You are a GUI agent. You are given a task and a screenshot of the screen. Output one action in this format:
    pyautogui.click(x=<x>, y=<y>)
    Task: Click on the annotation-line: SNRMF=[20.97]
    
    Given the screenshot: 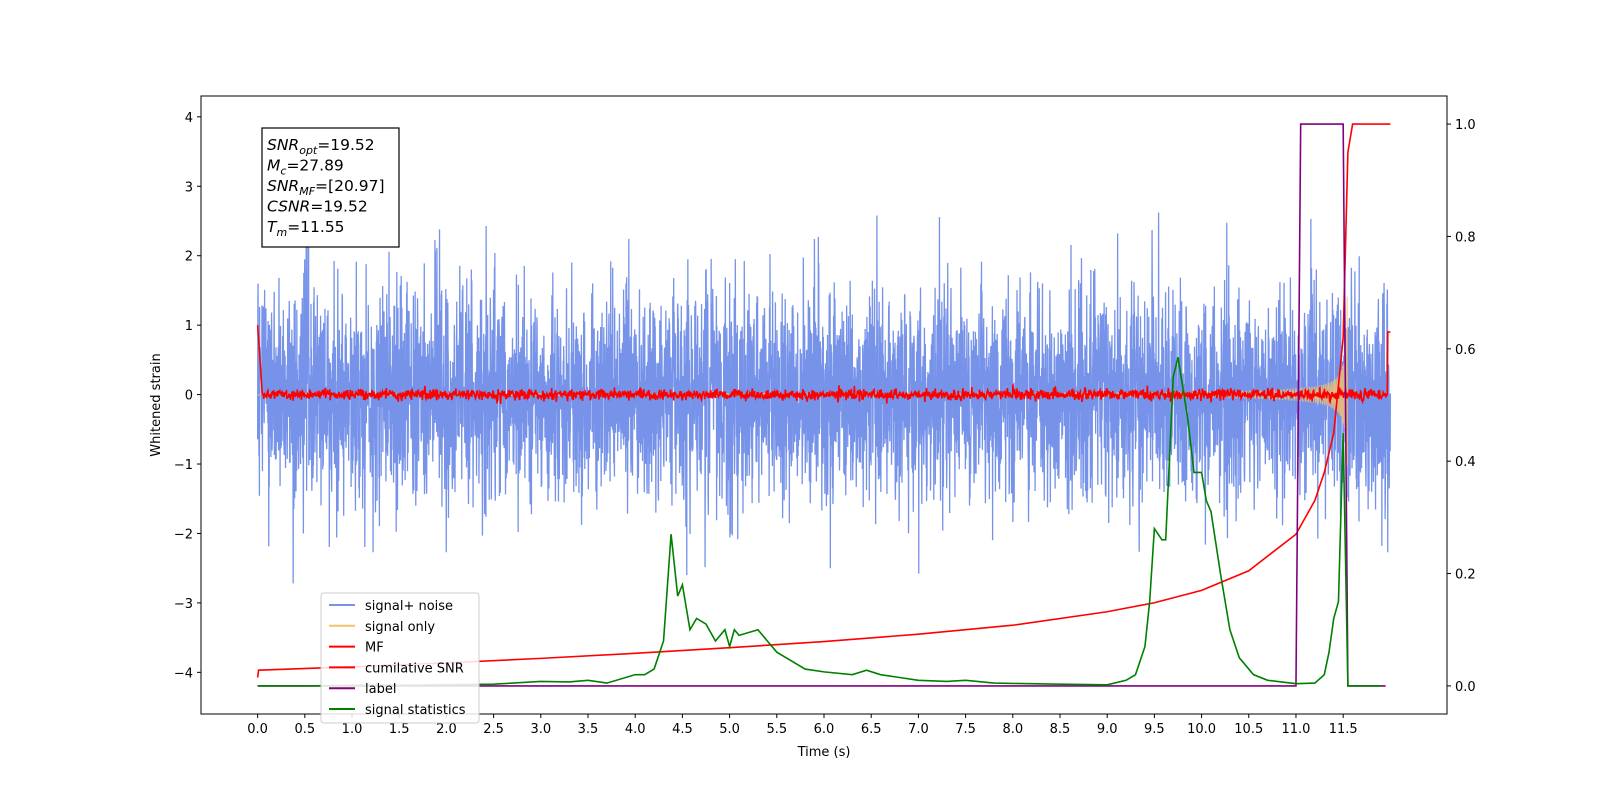 What is the action you would take?
    pyautogui.click(x=326, y=187)
    